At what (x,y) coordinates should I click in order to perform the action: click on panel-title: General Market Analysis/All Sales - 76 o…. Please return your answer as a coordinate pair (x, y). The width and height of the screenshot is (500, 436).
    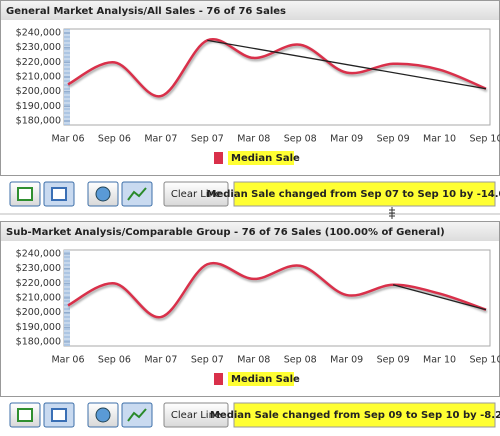
    Looking at the image, I should click on (146, 11).